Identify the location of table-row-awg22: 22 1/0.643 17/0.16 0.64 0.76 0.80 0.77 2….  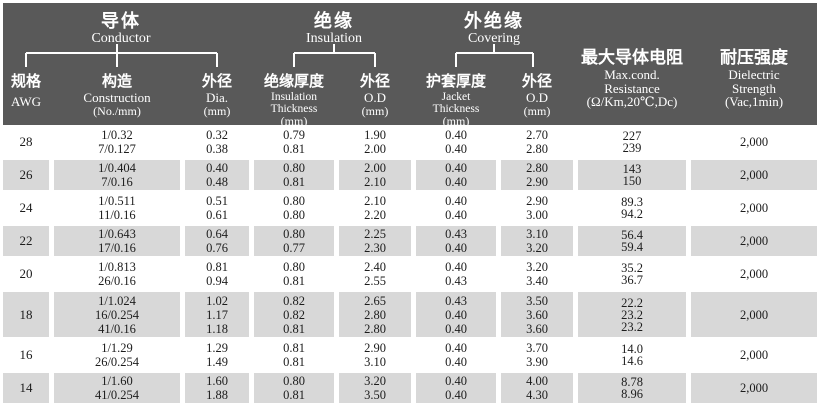
(410, 241).